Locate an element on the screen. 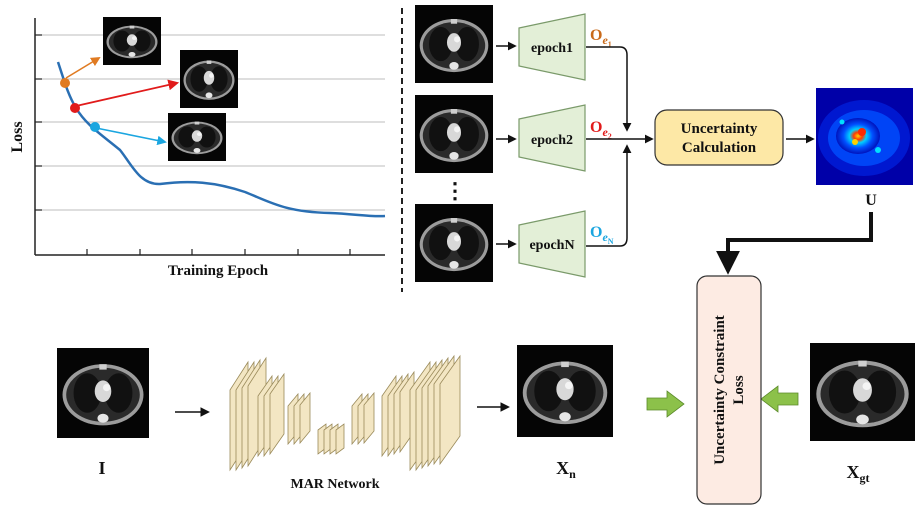 Image resolution: width=918 pixels, height=510 pixels. output-ct-image is located at coordinates (565, 391).